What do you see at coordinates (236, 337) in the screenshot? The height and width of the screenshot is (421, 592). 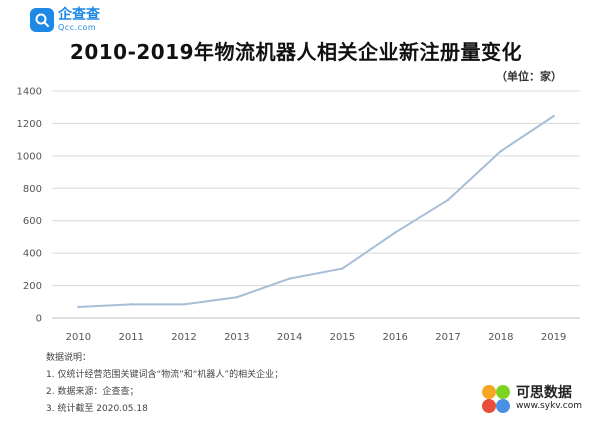 I see `x-tick-label: 2013` at bounding box center [236, 337].